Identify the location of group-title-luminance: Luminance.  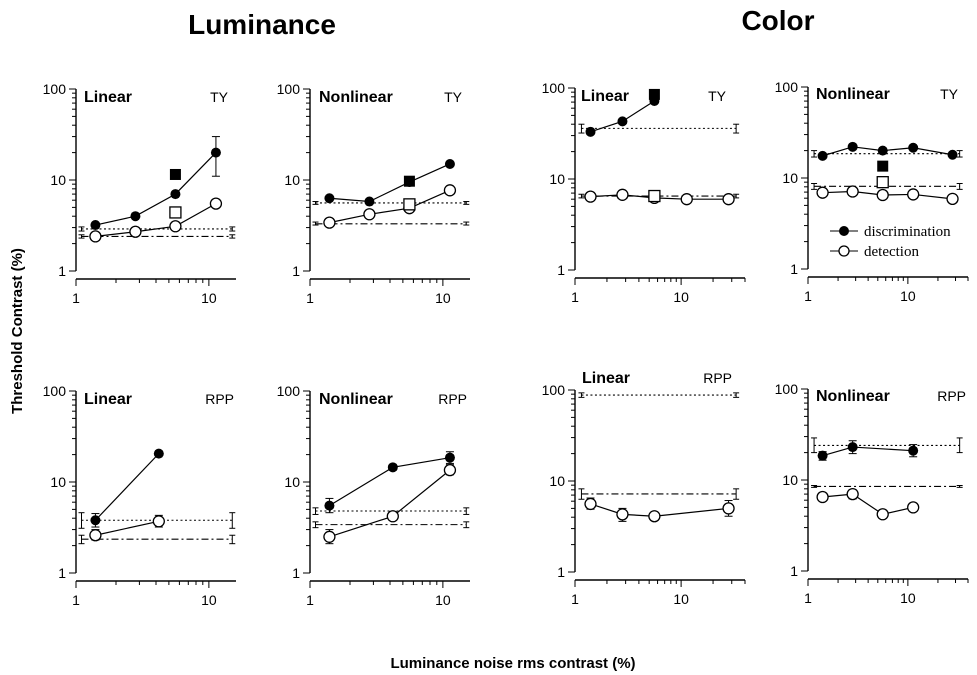
(262, 24).